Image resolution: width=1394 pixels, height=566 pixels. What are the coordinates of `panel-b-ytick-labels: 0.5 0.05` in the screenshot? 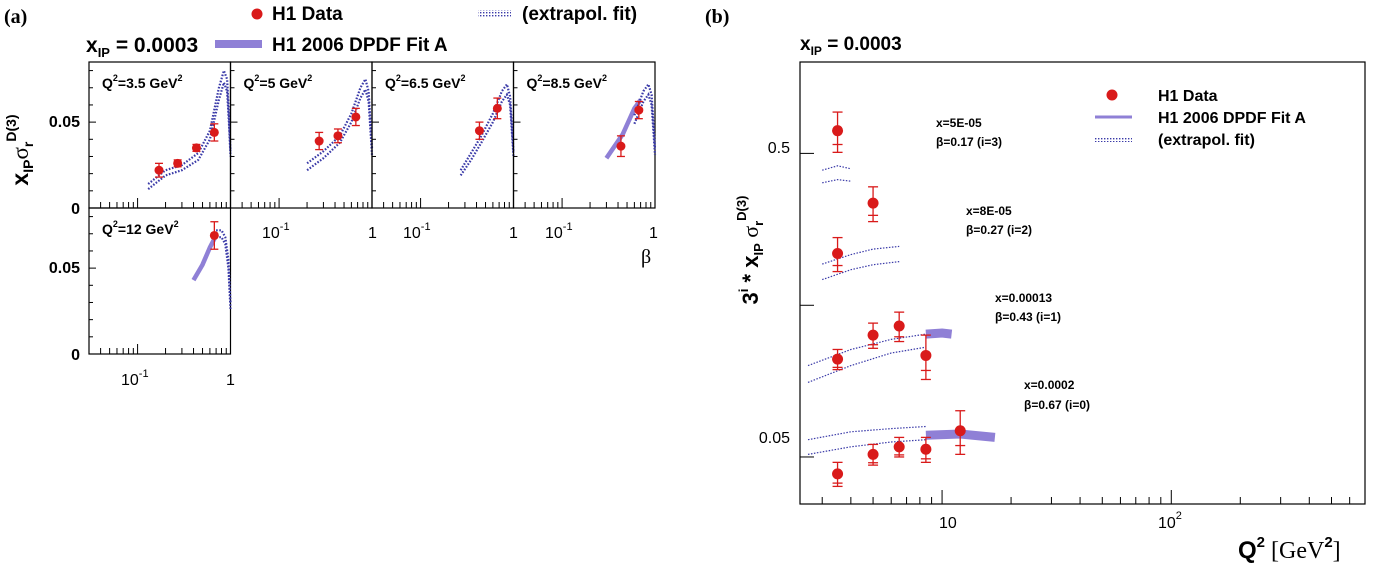 It's located at (774, 293).